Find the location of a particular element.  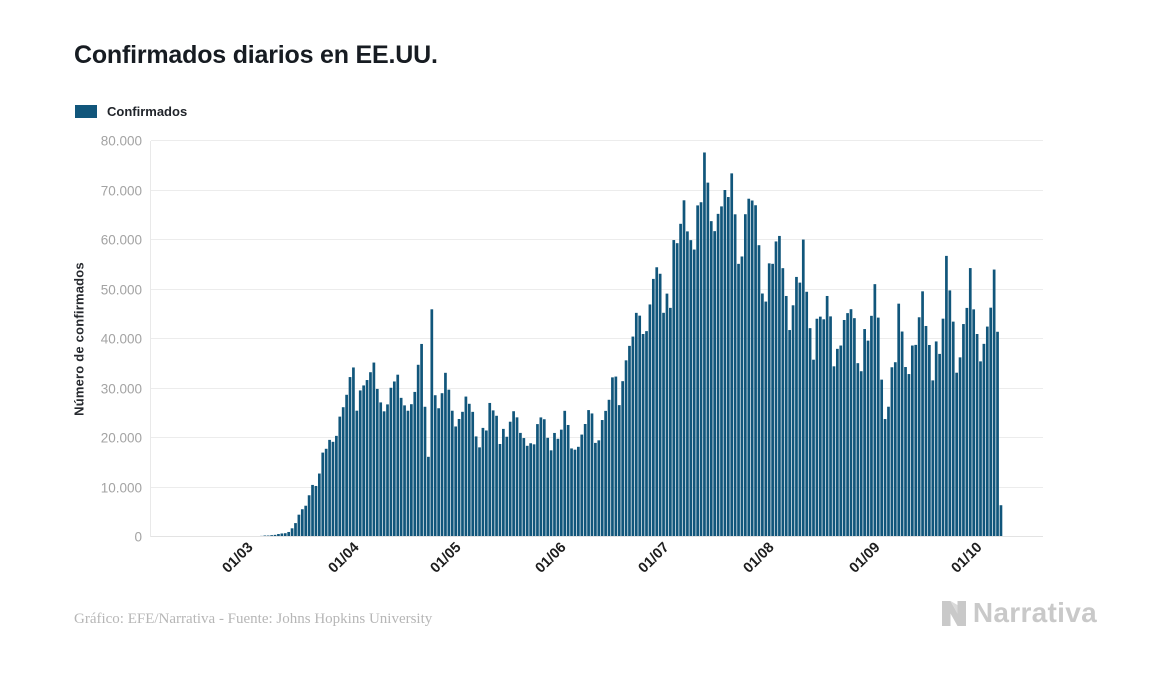

x-tick-label: 01/03 is located at coordinates (238, 558).